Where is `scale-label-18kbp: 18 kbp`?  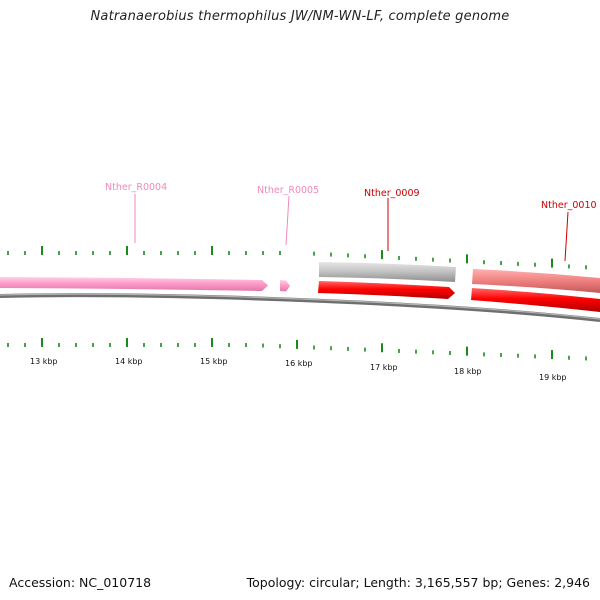
scale-label-18kbp: 18 kbp is located at coordinates (468, 371).